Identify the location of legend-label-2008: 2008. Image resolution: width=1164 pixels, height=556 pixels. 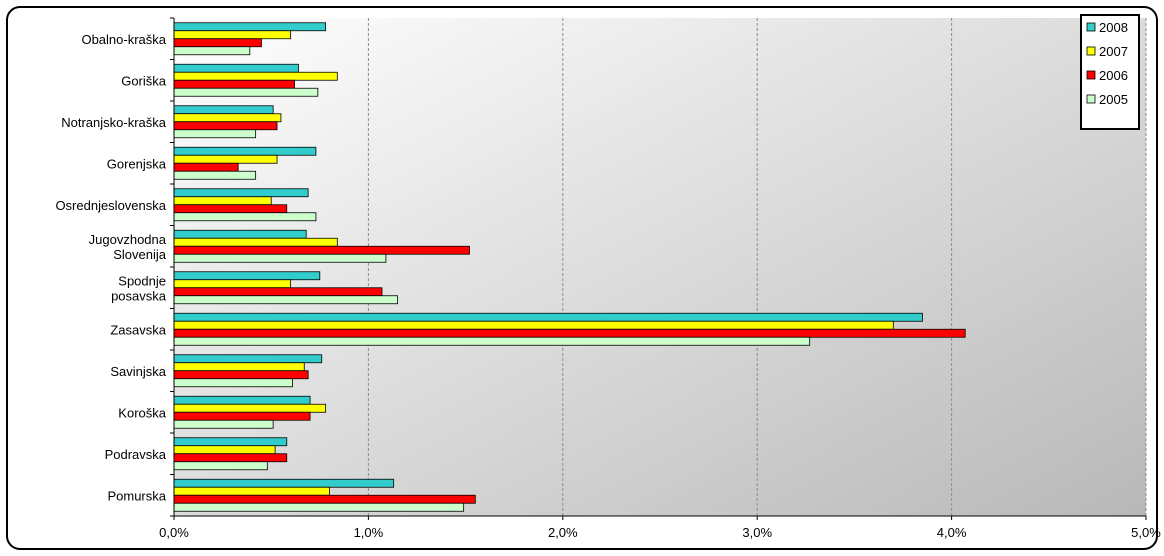
(1113, 27).